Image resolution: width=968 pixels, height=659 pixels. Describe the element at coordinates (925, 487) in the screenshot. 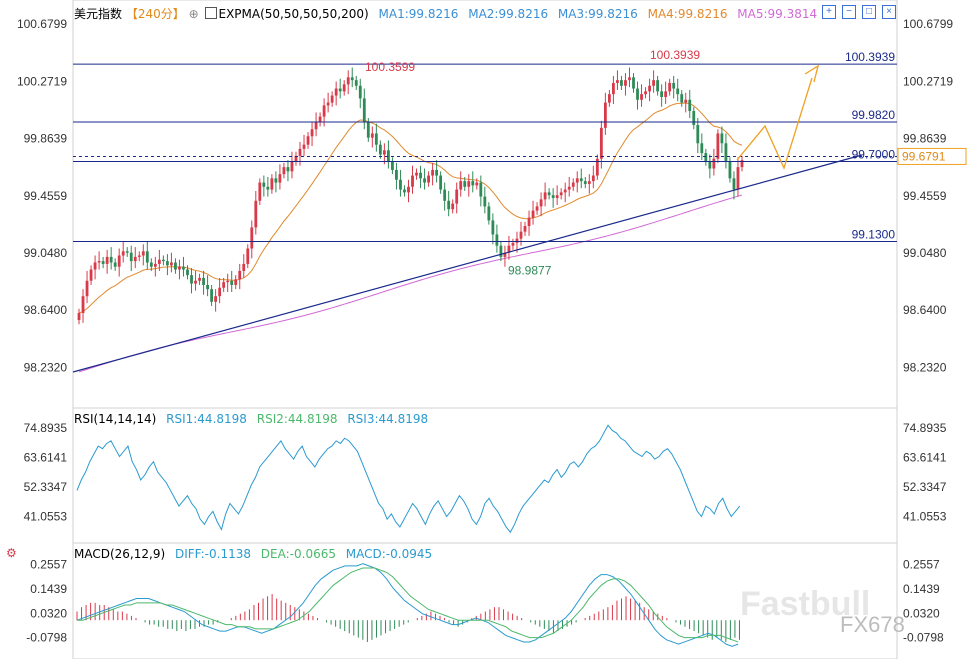

I see `rsi-y-tick-right: 52.3347` at that location.